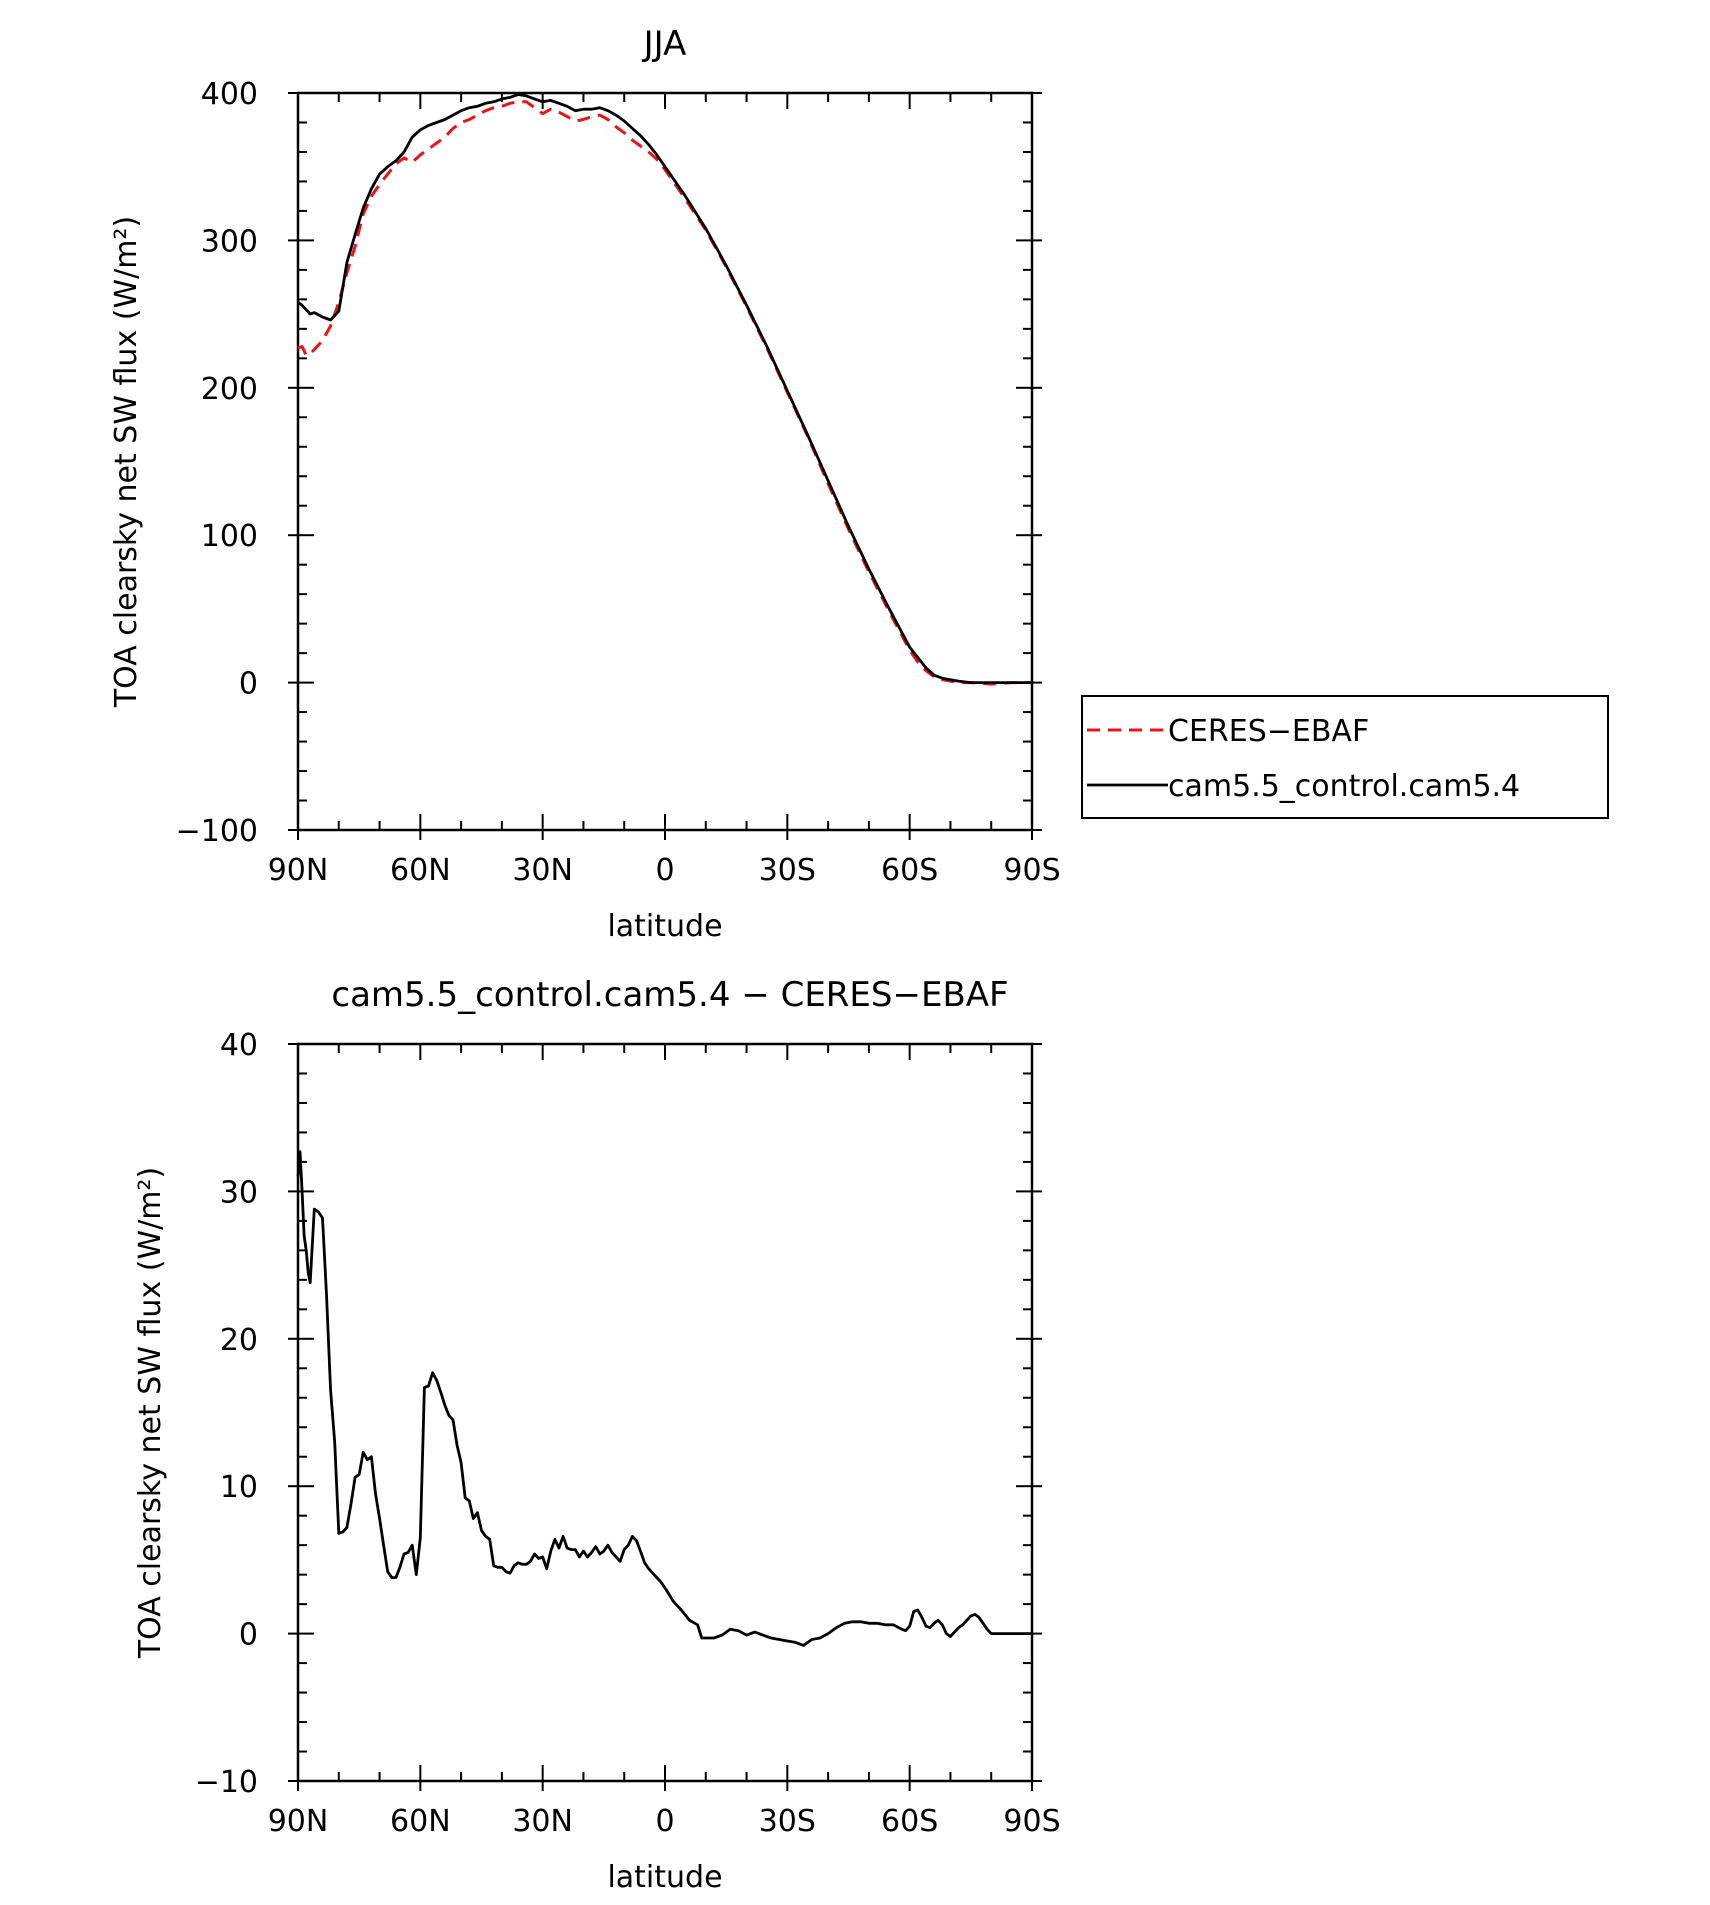 Image resolution: width=1710 pixels, height=1905 pixels. What do you see at coordinates (229, 389) in the screenshot?
I see `y-tick-label: 200` at bounding box center [229, 389].